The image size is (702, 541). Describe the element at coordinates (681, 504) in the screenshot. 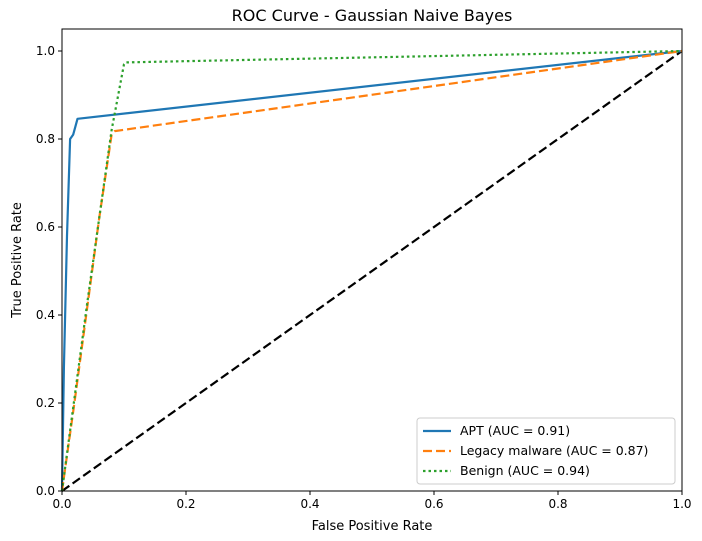

I see `x-tick-label: 1.0` at that location.